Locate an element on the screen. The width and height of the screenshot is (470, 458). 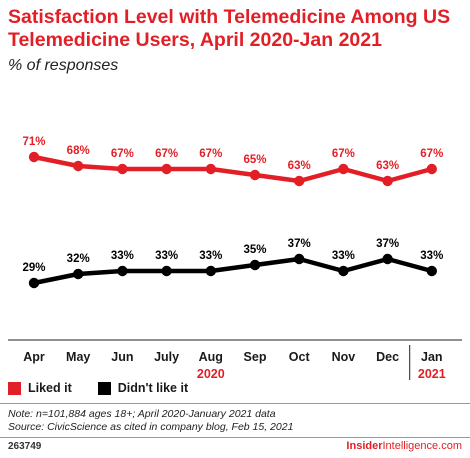
data-label-0-2: 67% is located at coordinates (122, 154).